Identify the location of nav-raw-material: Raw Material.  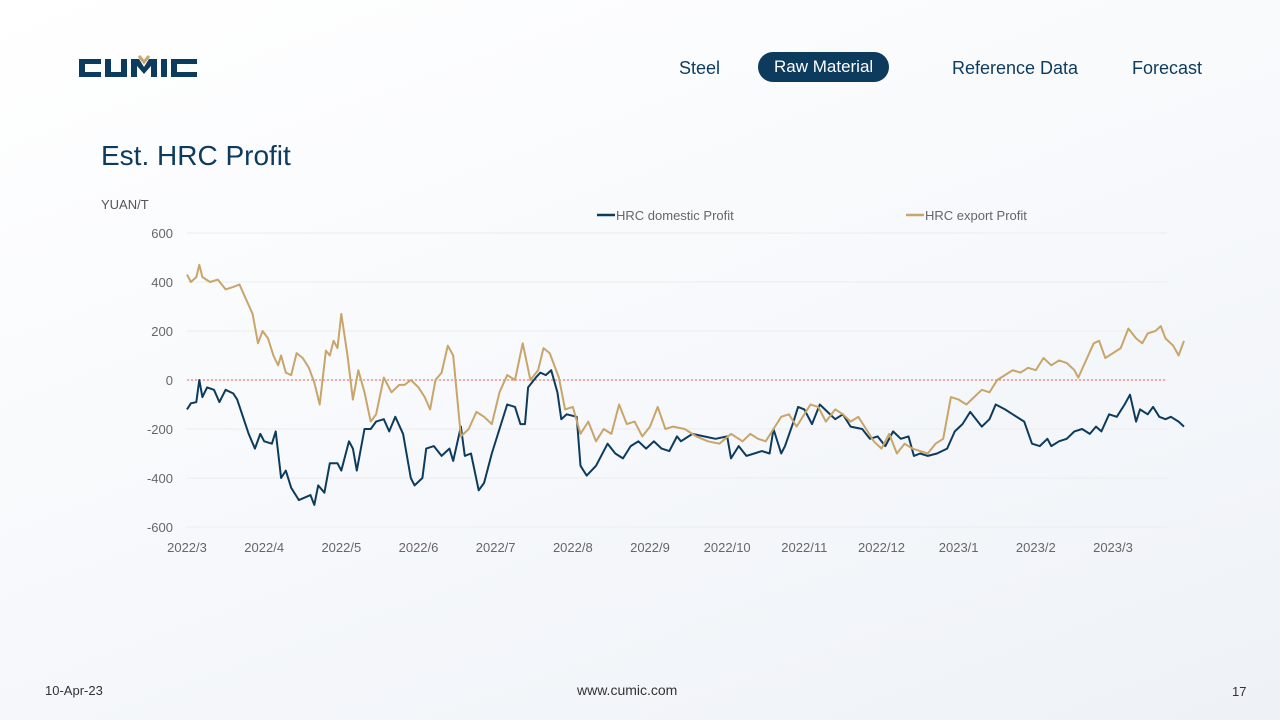
(824, 67).